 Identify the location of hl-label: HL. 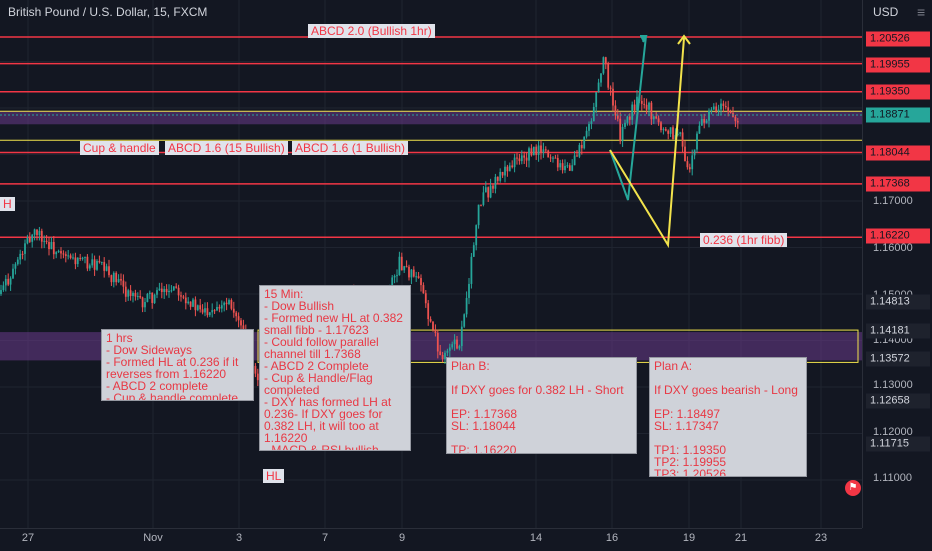
(274, 476).